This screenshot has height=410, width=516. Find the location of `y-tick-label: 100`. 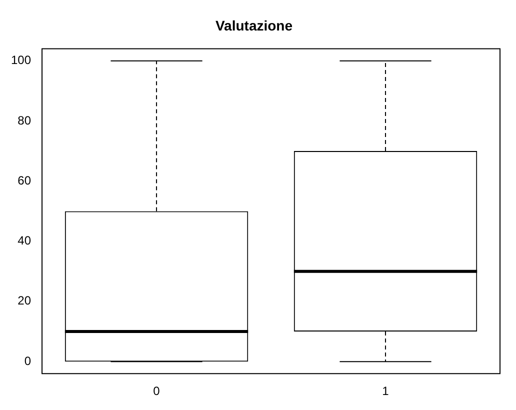

y-tick-label: 100 is located at coordinates (21, 60).